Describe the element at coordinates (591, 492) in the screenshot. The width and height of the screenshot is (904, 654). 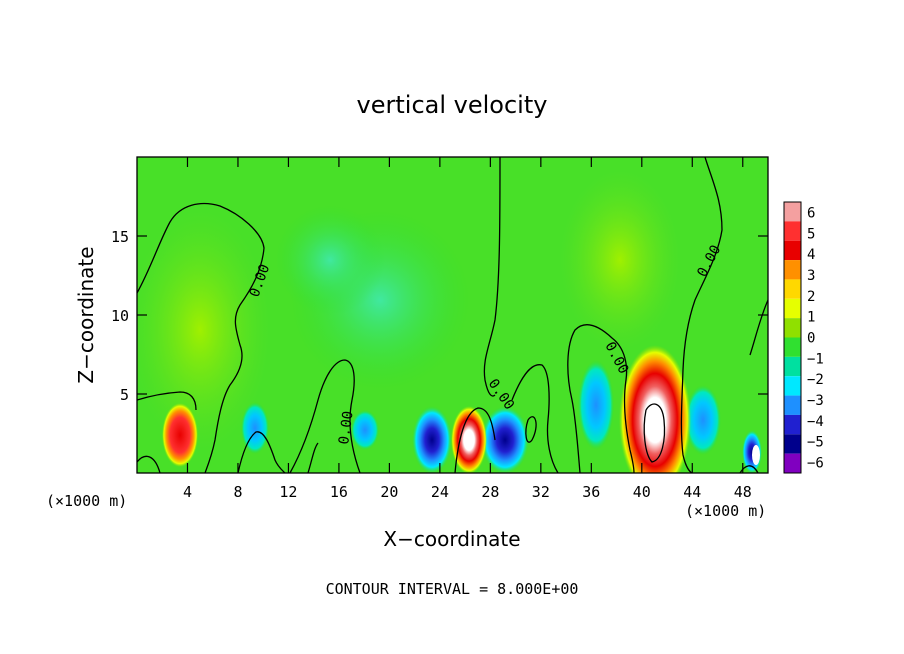
I see `x-tick-label: 36` at that location.